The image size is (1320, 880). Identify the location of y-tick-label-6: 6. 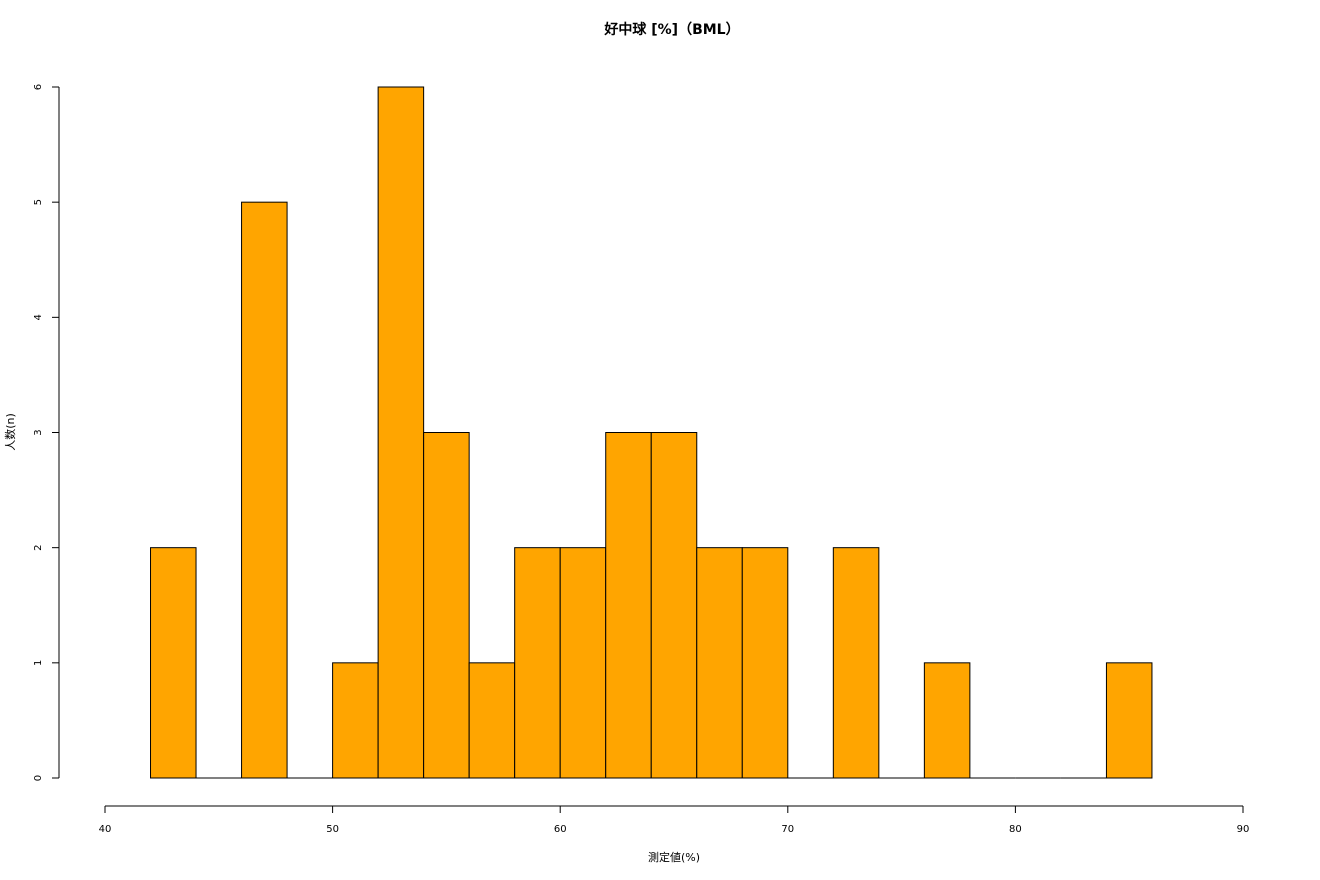
(38, 87).